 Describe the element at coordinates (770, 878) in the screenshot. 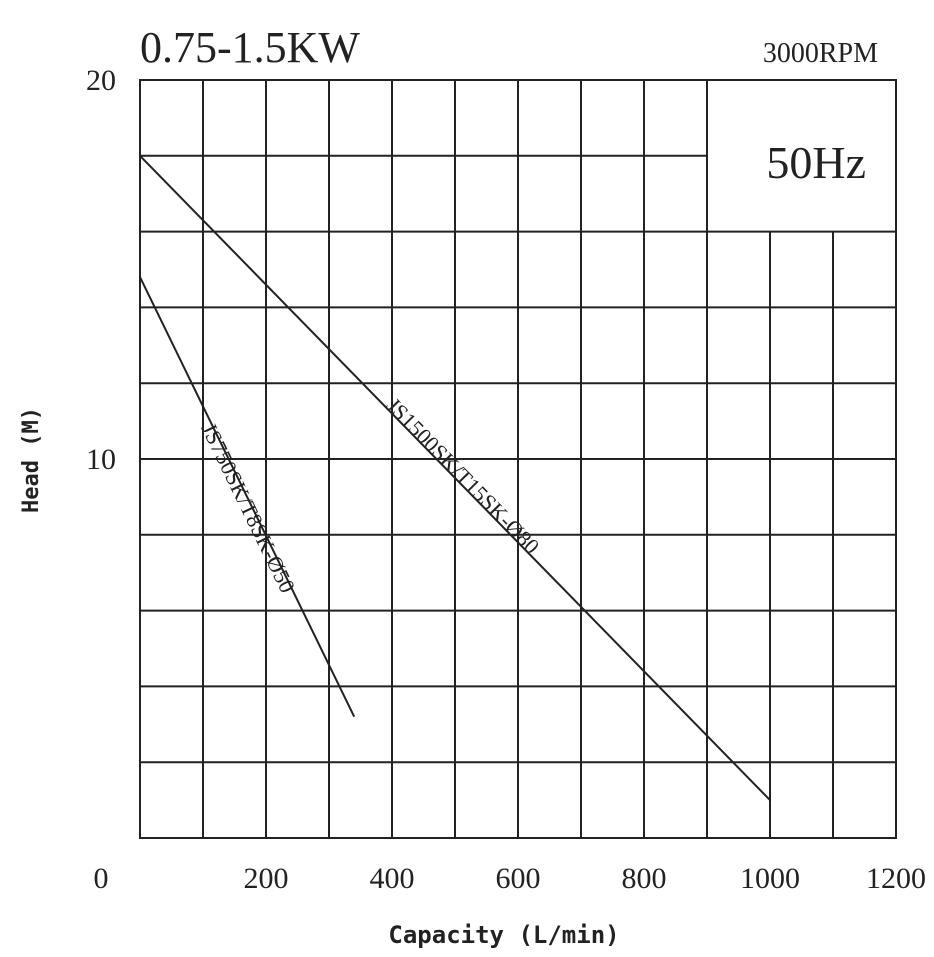

I see `x-tick-label: 1000` at that location.